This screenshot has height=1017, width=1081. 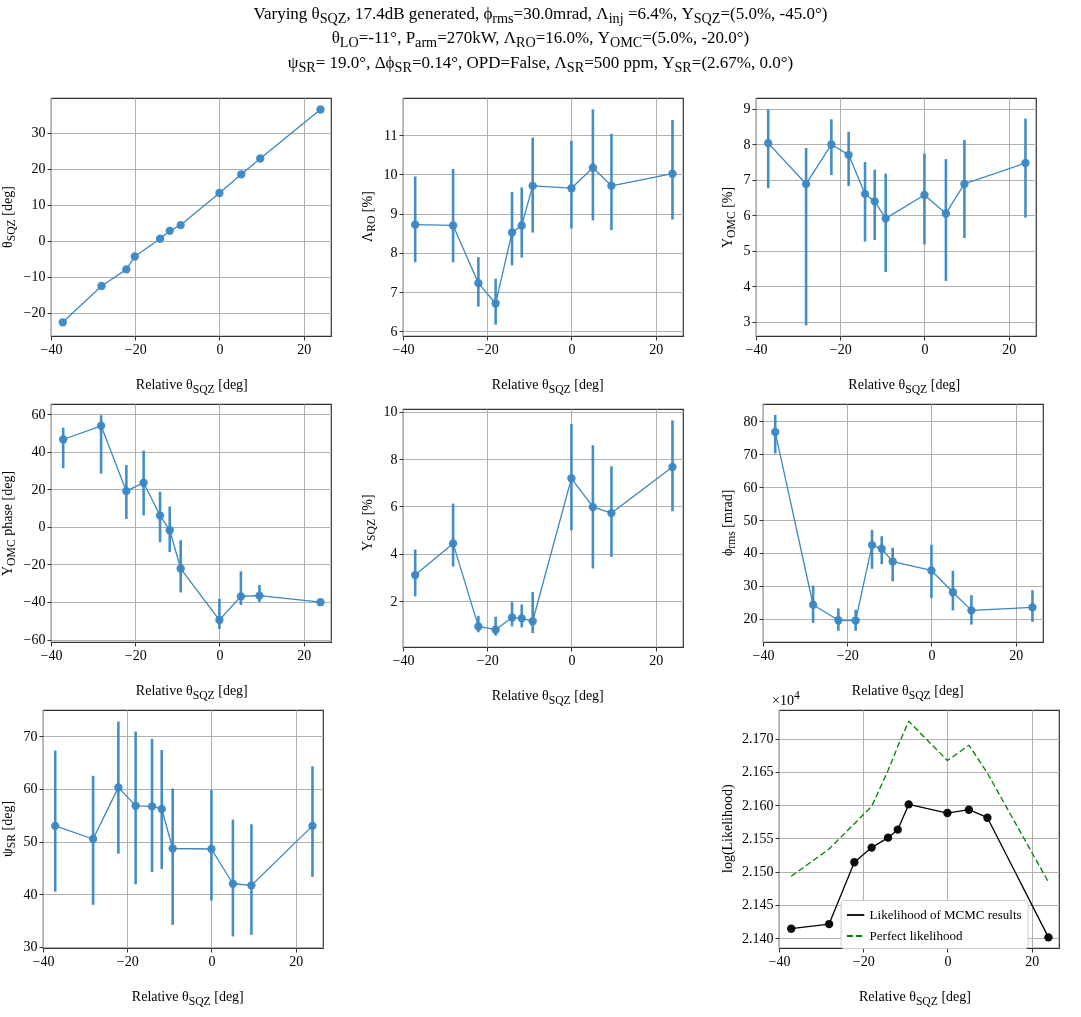 What do you see at coordinates (786, 698) in the screenshot?
I see `text: ×10$^{4}$` at bounding box center [786, 698].